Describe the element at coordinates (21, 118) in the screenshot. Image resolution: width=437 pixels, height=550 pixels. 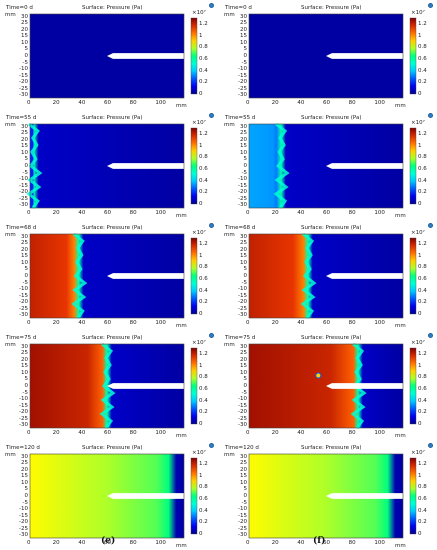
I see `time-label: Time=55 d` at that location.